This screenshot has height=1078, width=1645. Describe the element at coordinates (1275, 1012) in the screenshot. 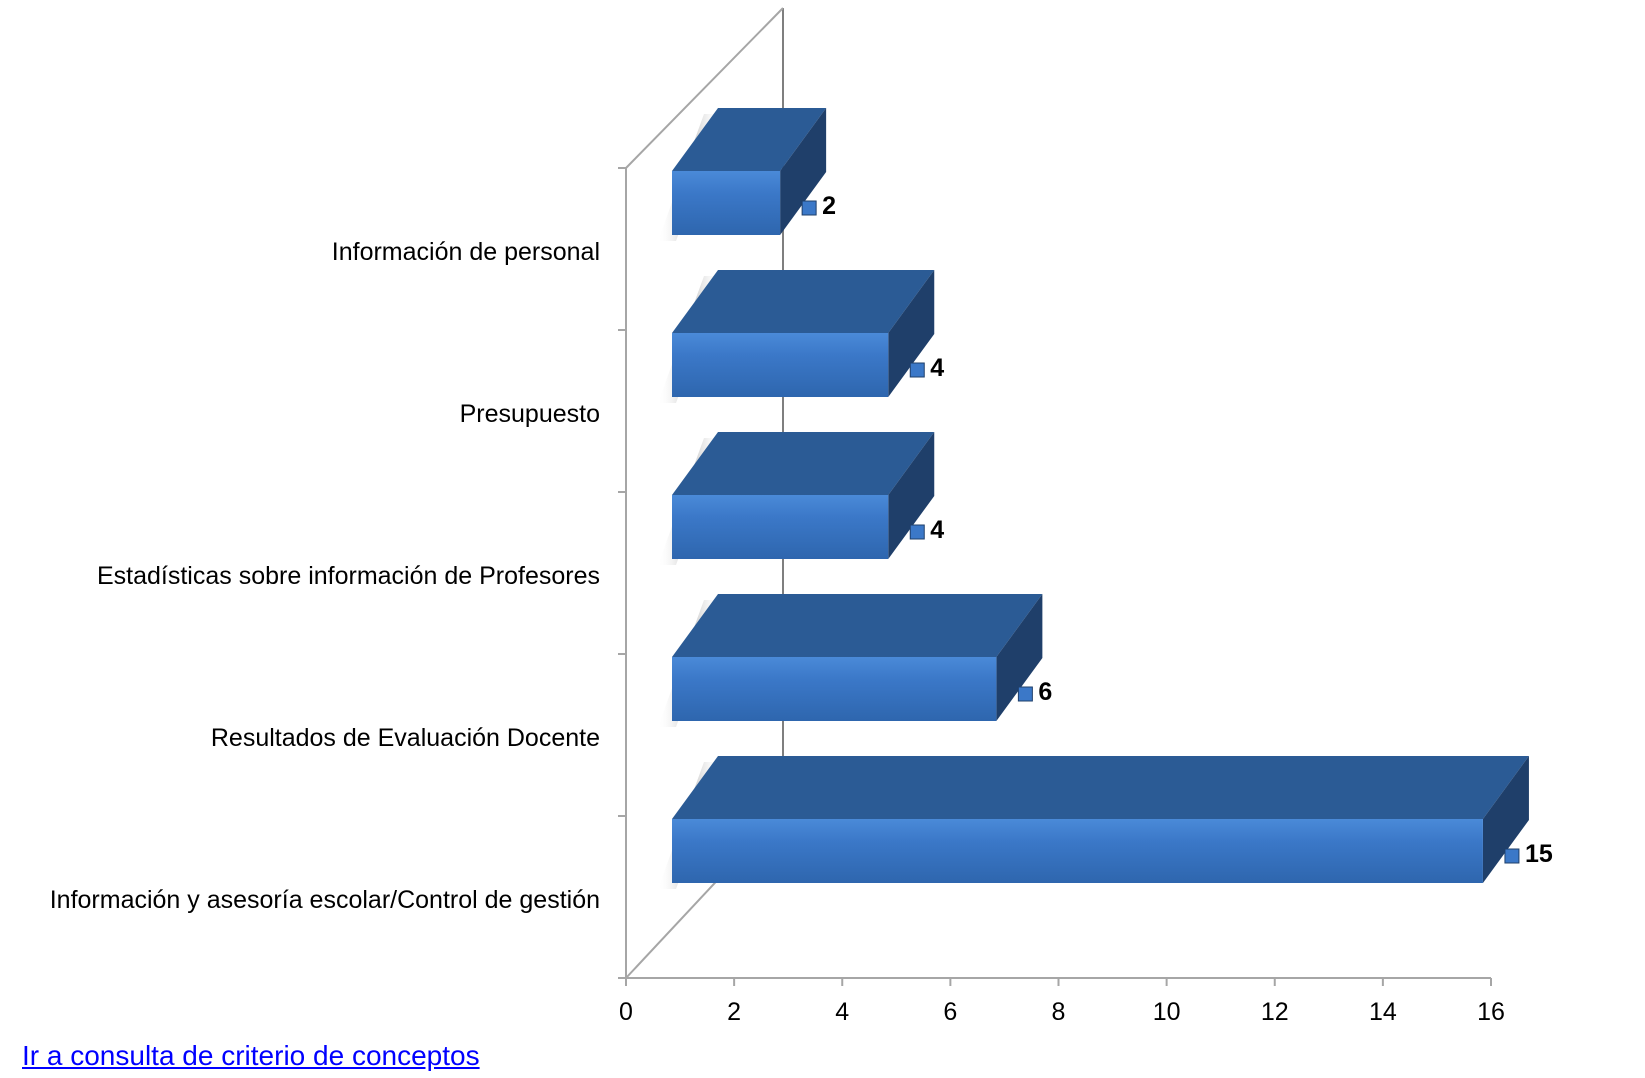

I see `x-tick-label: 12` at that location.